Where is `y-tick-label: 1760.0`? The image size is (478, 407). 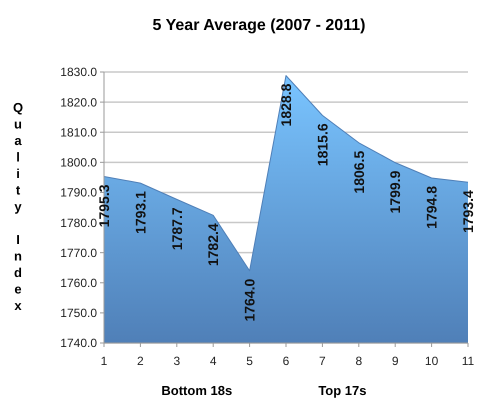 y-tick-label: 1760.0 is located at coordinates (79, 283).